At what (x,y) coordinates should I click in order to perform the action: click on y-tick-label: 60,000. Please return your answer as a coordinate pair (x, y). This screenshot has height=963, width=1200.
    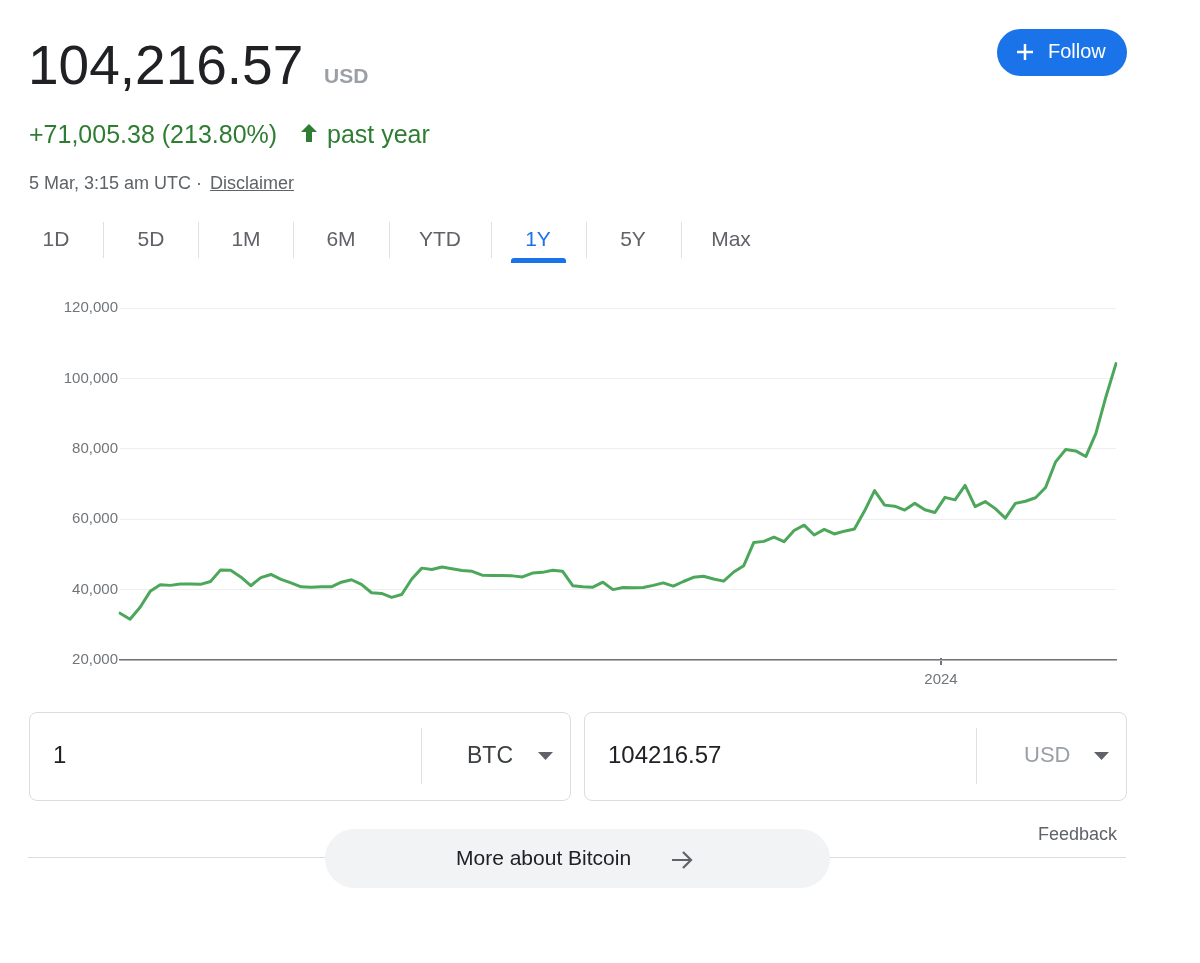
    Looking at the image, I should click on (95, 518).